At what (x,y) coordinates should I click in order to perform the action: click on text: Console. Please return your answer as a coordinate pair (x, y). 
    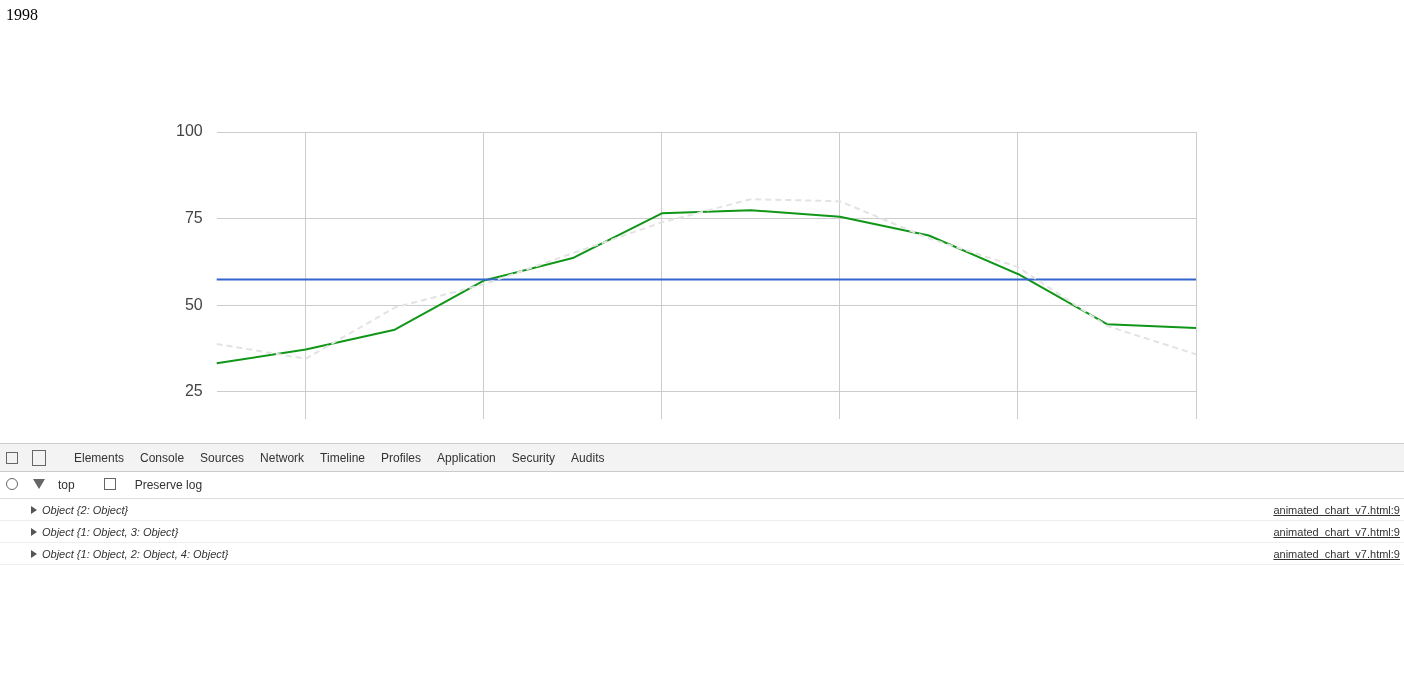
    Looking at the image, I should click on (162, 457).